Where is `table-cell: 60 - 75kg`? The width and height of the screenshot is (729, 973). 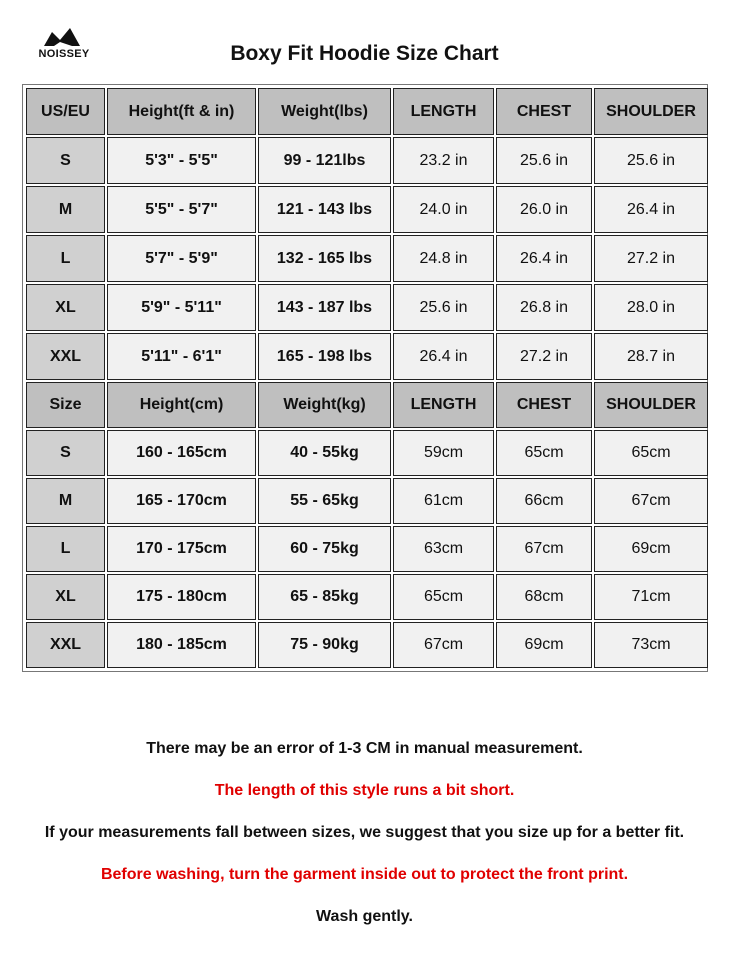
table-cell: 60 - 75kg is located at coordinates (324, 549).